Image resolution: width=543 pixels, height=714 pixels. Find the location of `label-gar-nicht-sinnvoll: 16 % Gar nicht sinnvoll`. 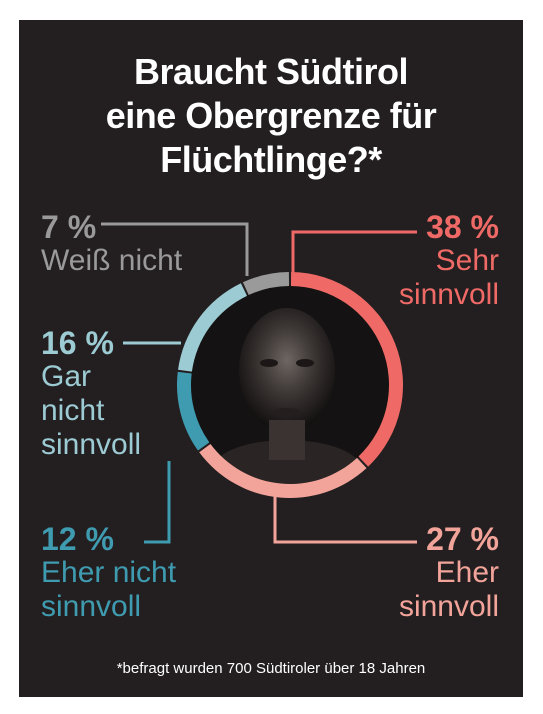

label-gar-nicht-sinnvoll: 16 % Gar nicht sinnvoll is located at coordinates (91, 394).